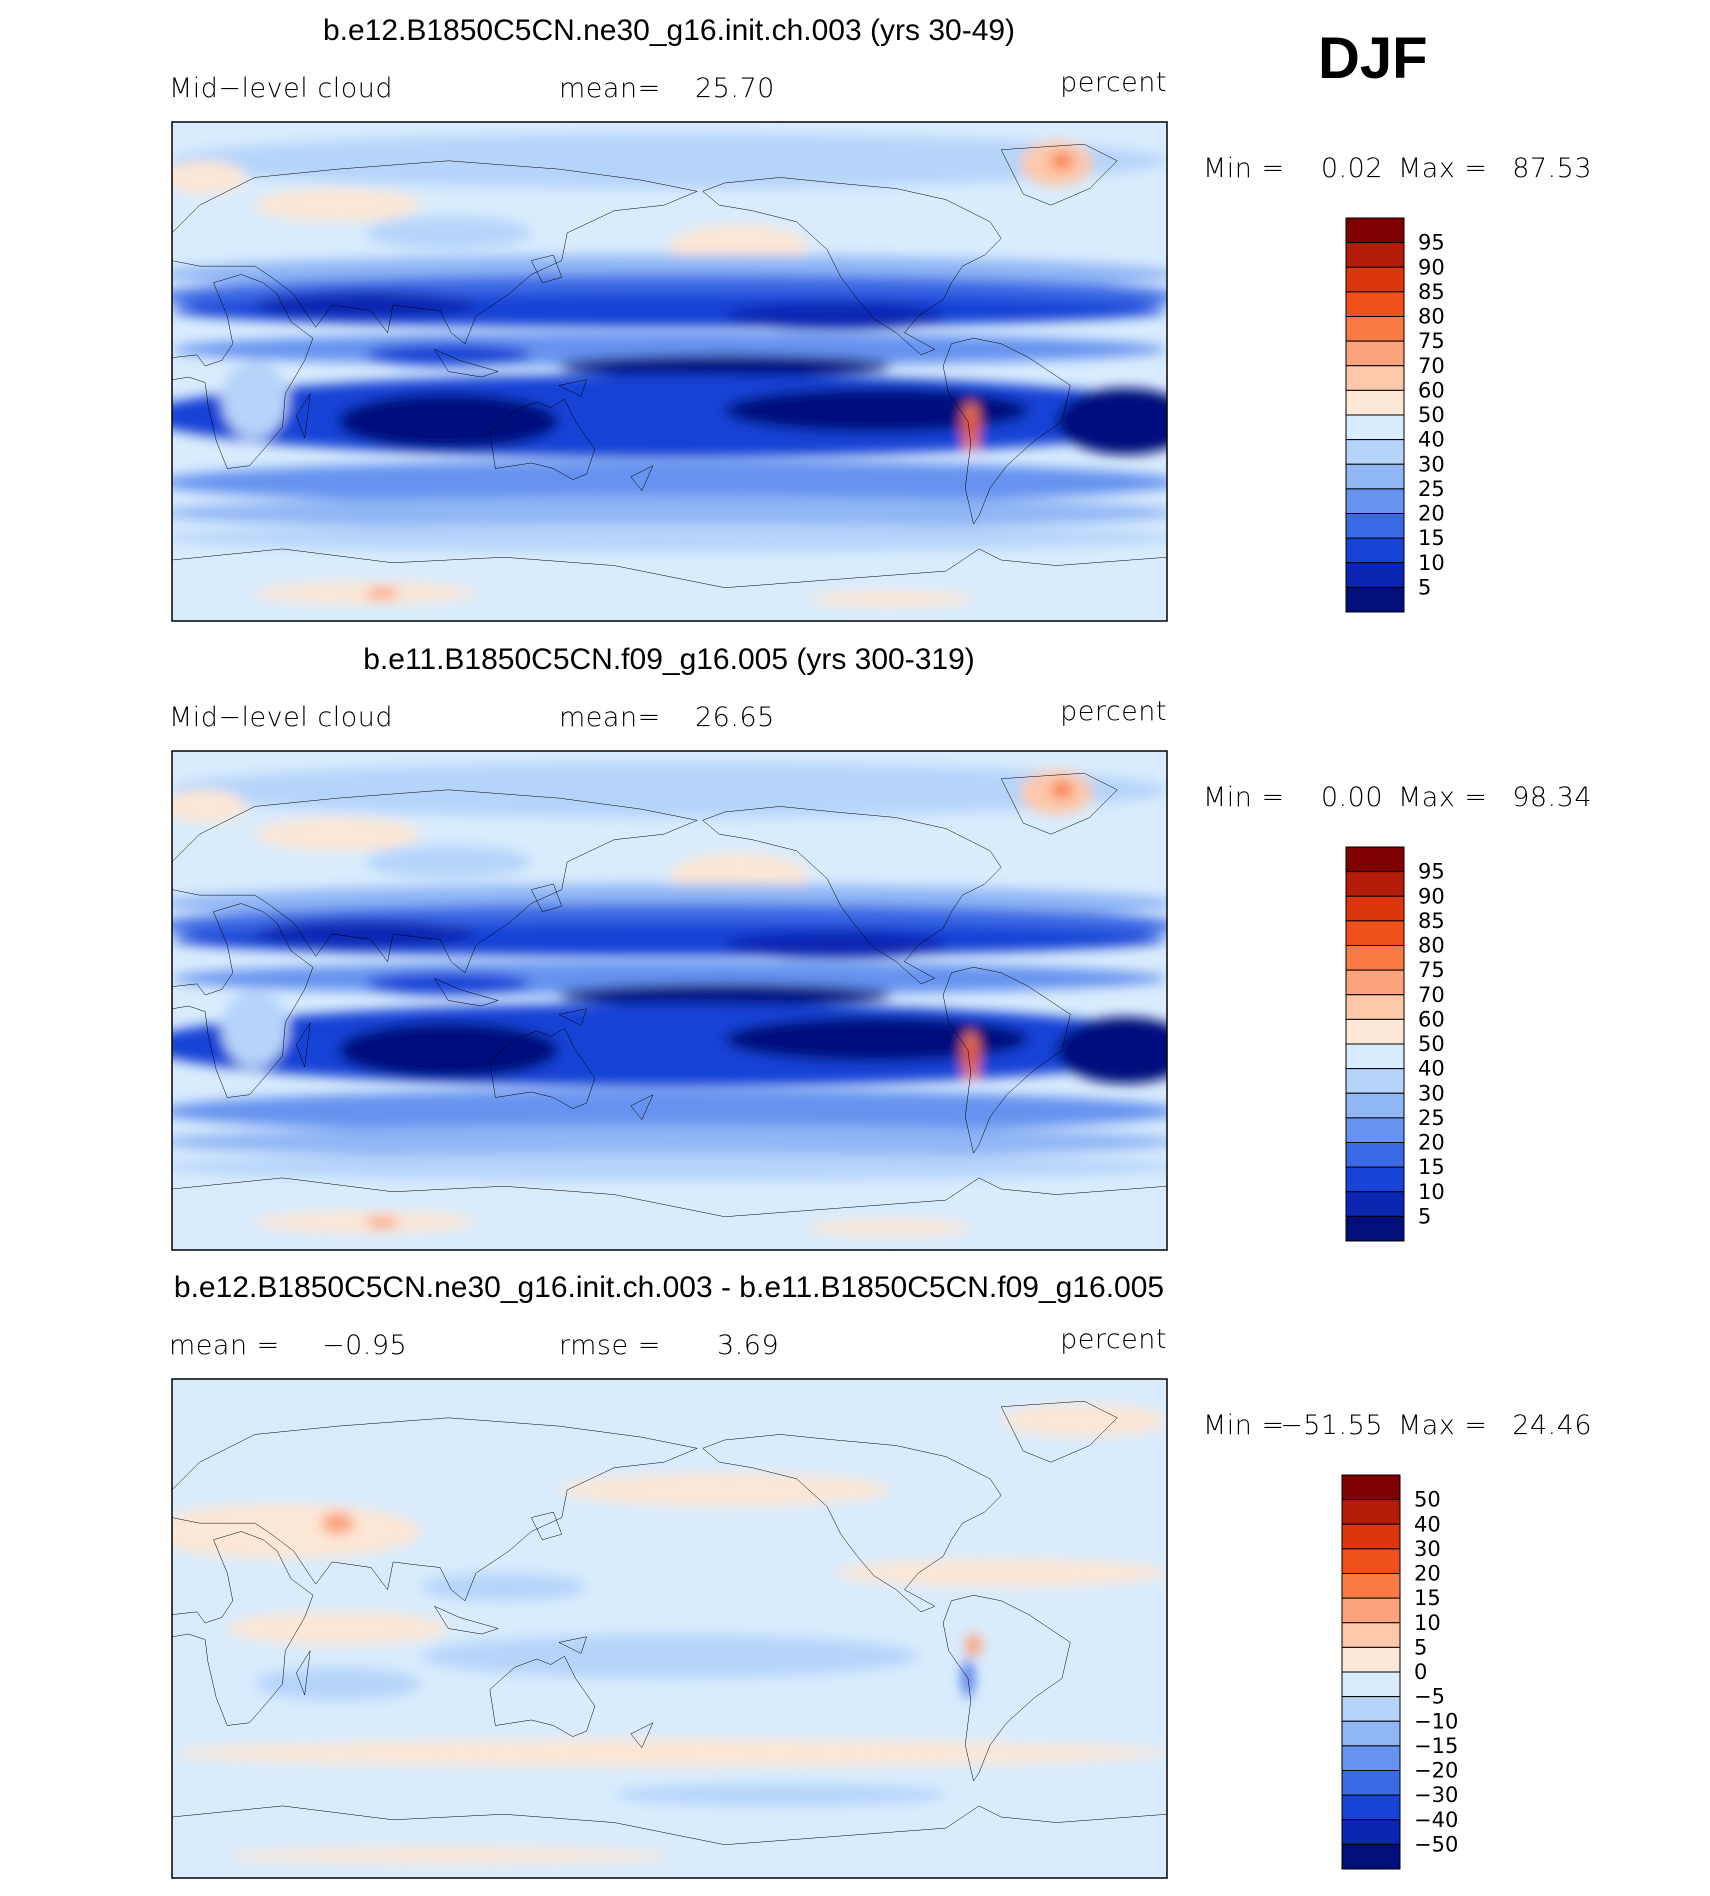 The image size is (1710, 1896). Describe the element at coordinates (1431, 440) in the screenshot. I see `colorbar-label: 40` at that location.